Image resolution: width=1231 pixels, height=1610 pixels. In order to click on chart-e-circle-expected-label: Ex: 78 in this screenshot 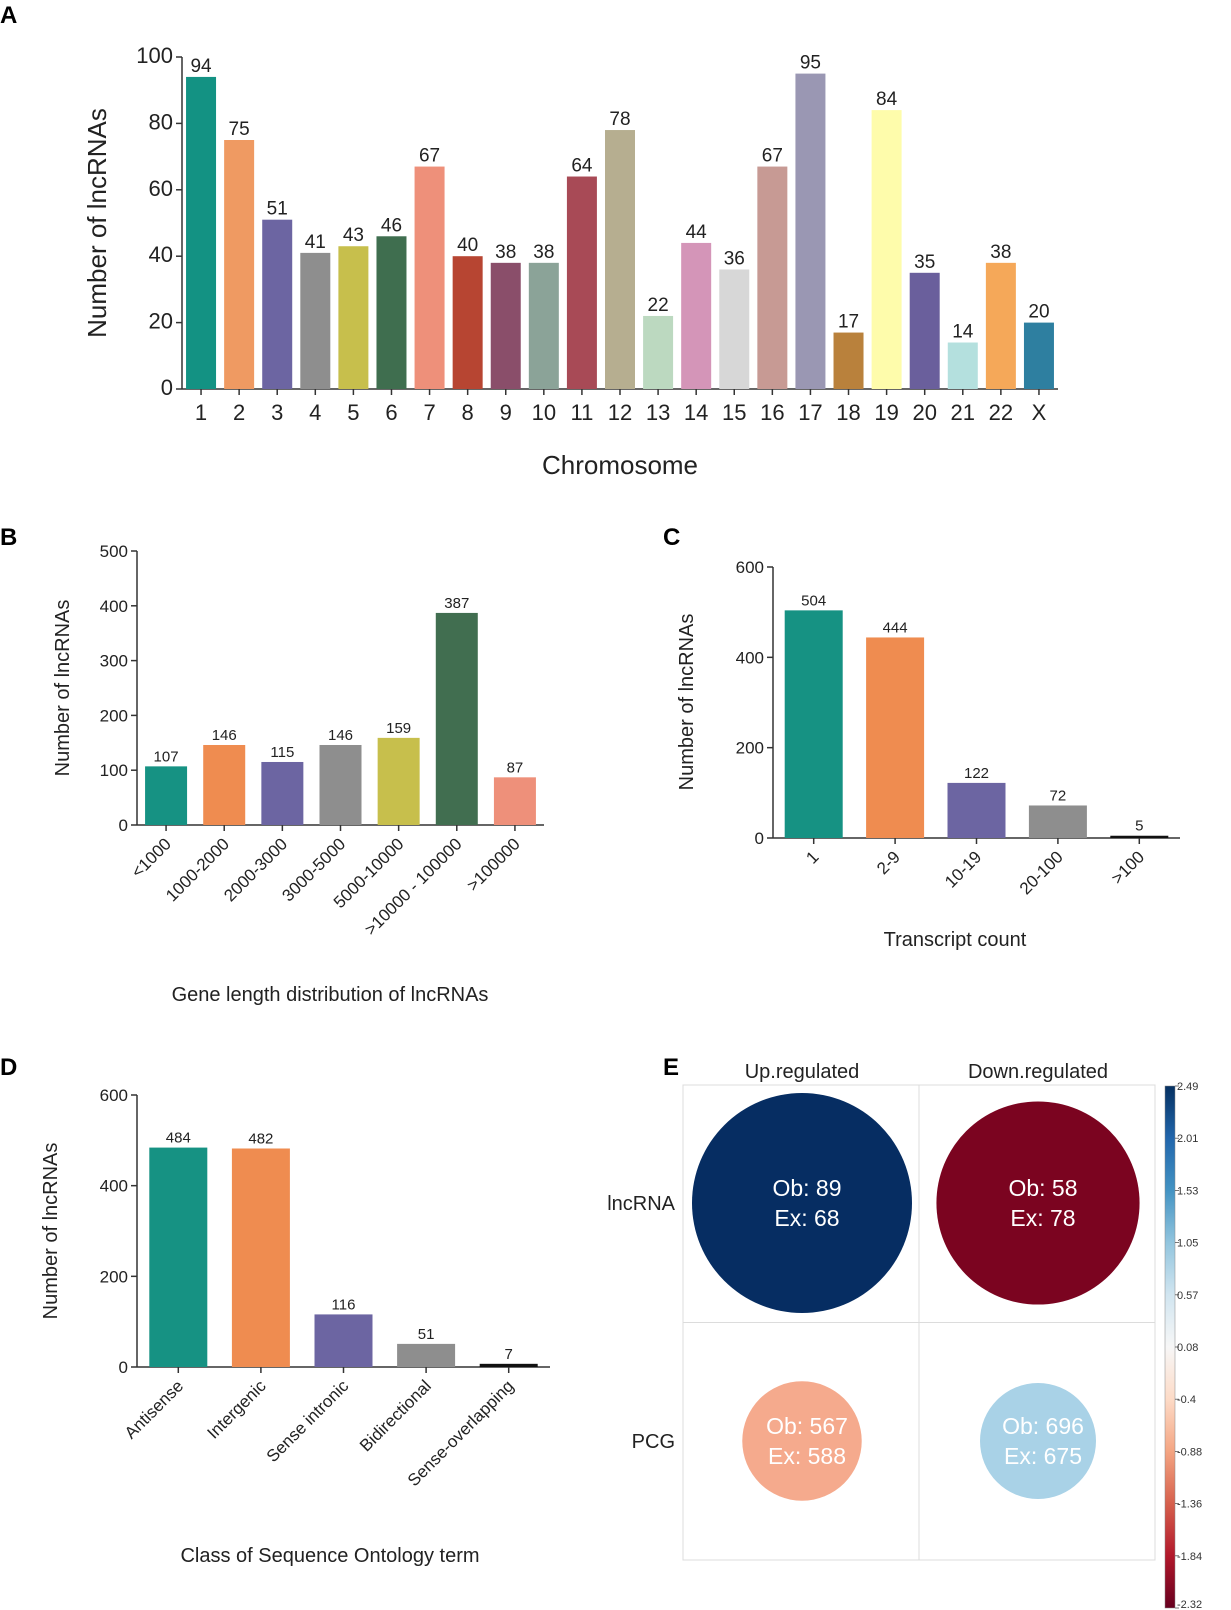, I will do `click(1042, 1218)`.